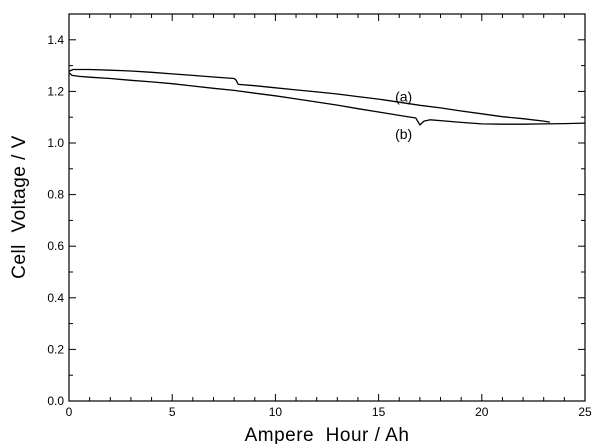 The width and height of the screenshot is (596, 444). Describe the element at coordinates (55, 246) in the screenshot. I see `y-tick-label: 0.6` at that location.